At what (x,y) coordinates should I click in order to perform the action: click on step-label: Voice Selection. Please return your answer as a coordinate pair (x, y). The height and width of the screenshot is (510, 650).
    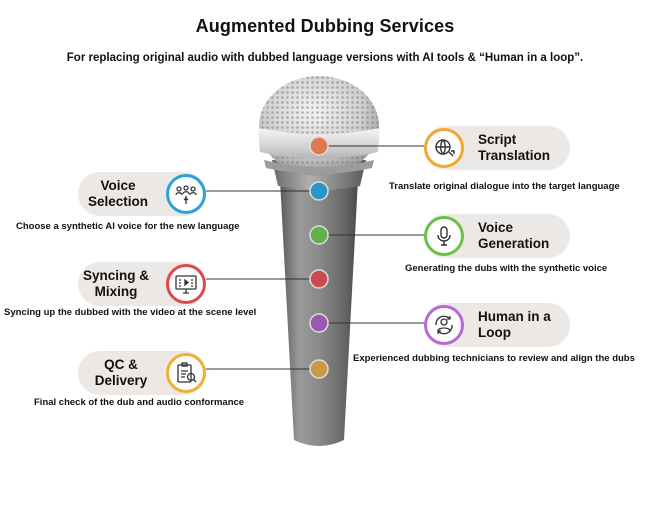
    Looking at the image, I should click on (118, 193).